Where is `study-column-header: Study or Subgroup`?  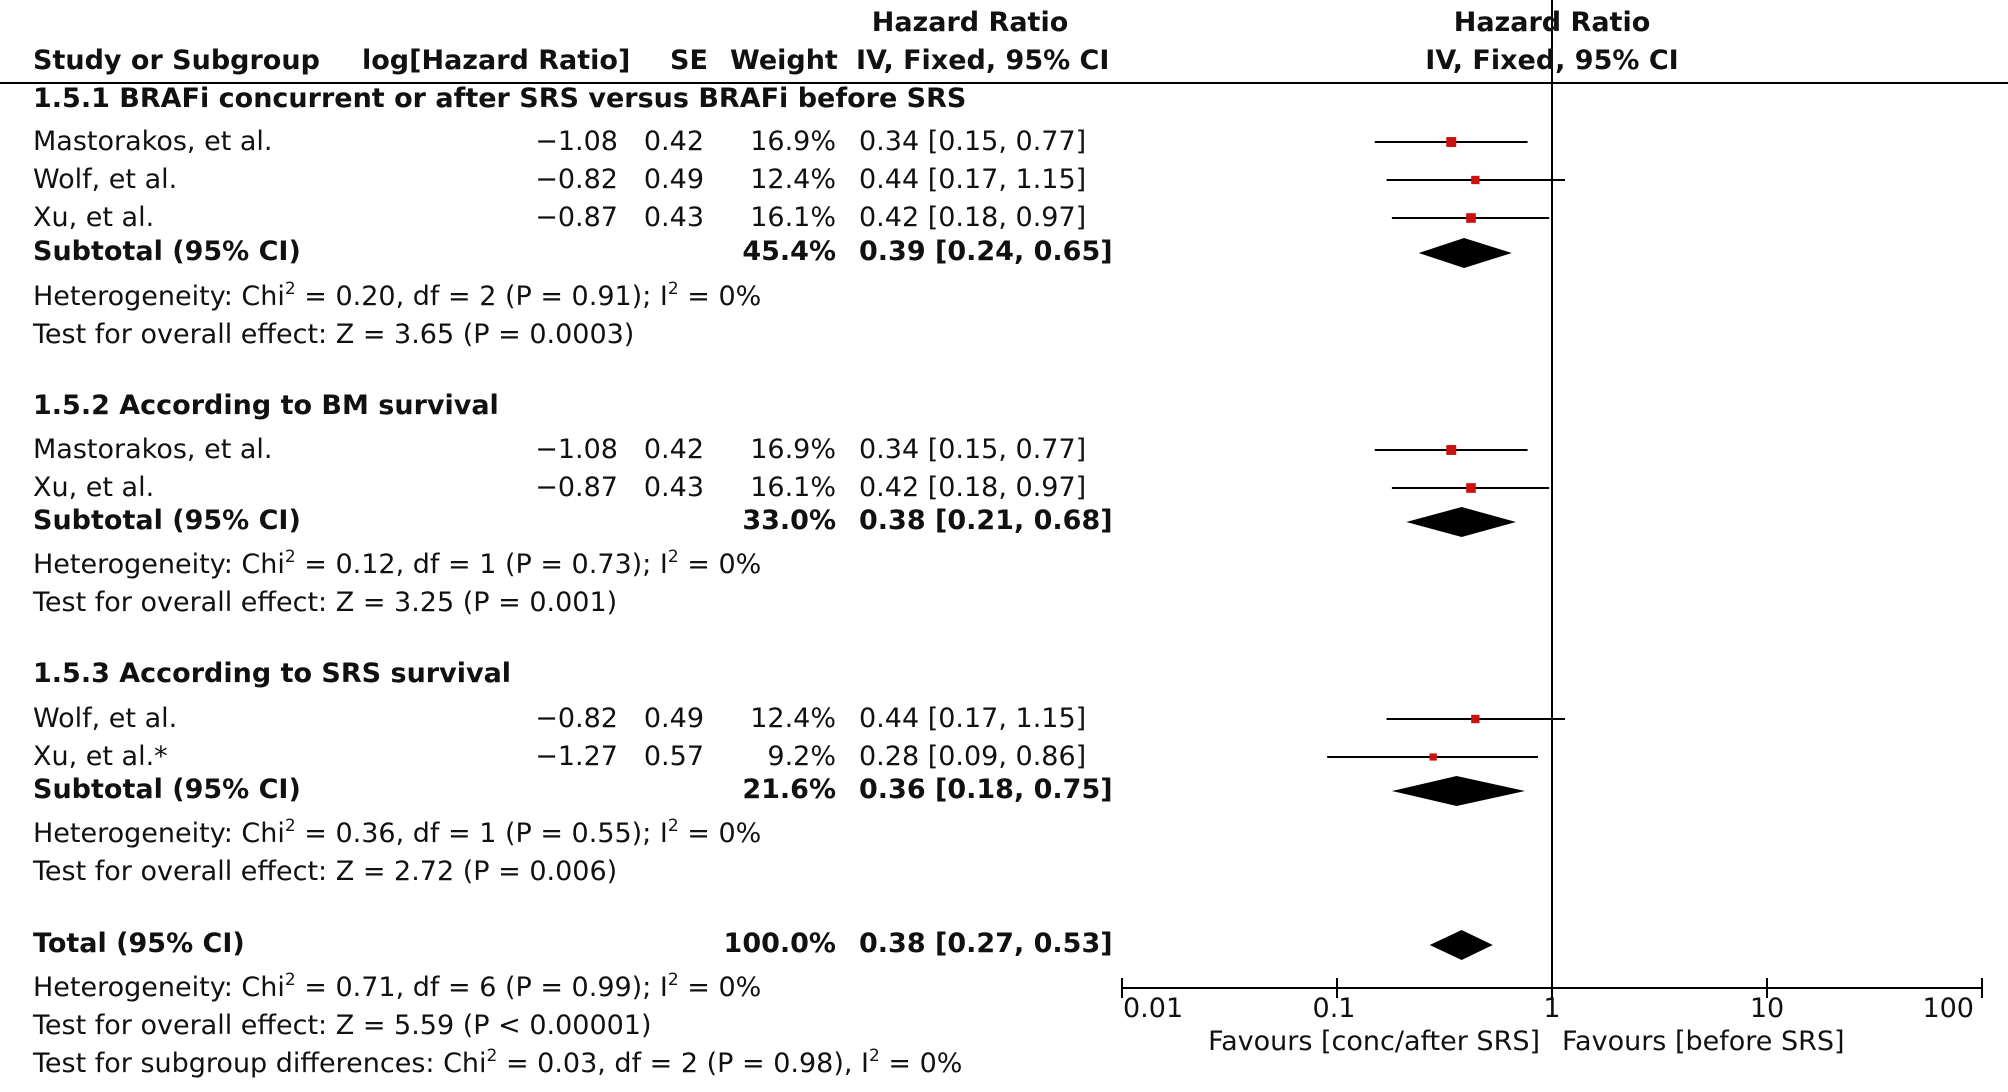
study-column-header: Study or Subgroup is located at coordinates (176, 60).